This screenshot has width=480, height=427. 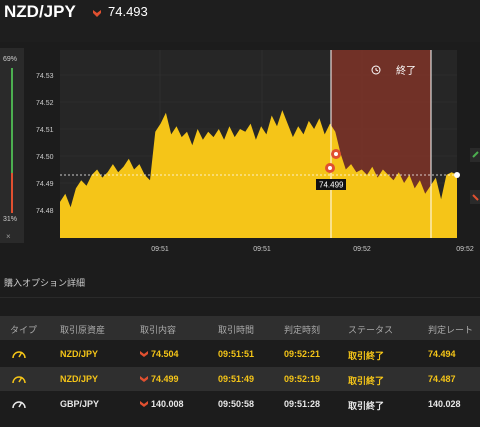 I want to click on y-tick-label: 74.50, so click(x=45, y=157).